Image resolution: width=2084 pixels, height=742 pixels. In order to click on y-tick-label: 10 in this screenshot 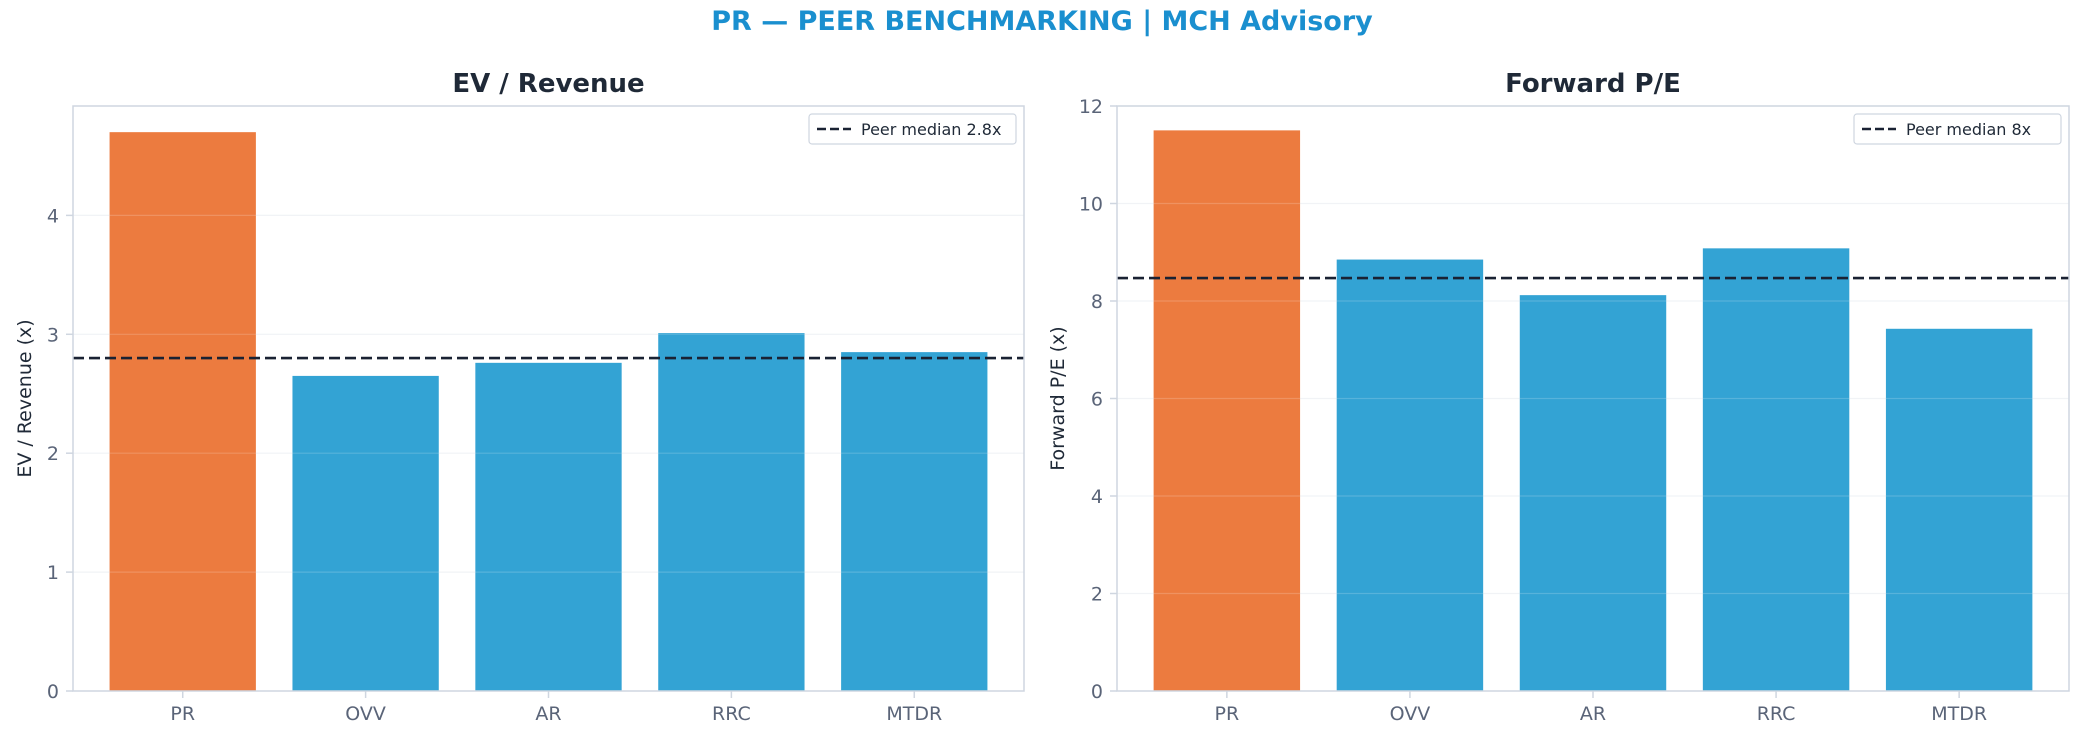, I will do `click(1091, 205)`.